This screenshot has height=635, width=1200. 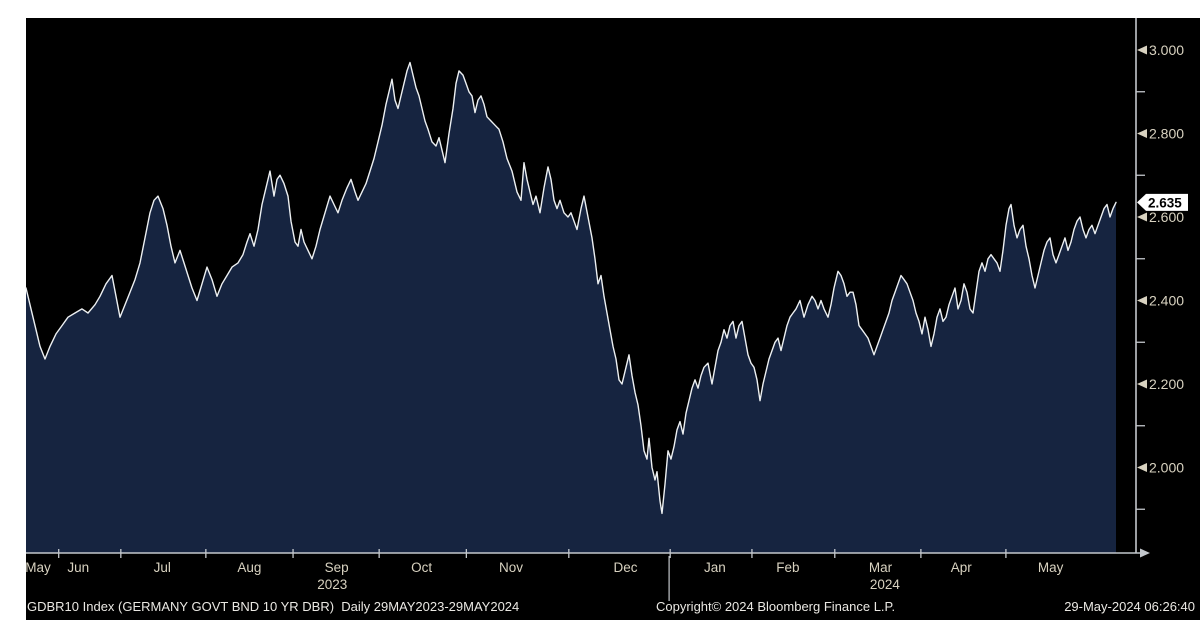 I want to click on x-axis-month-label: Mar, so click(x=881, y=567).